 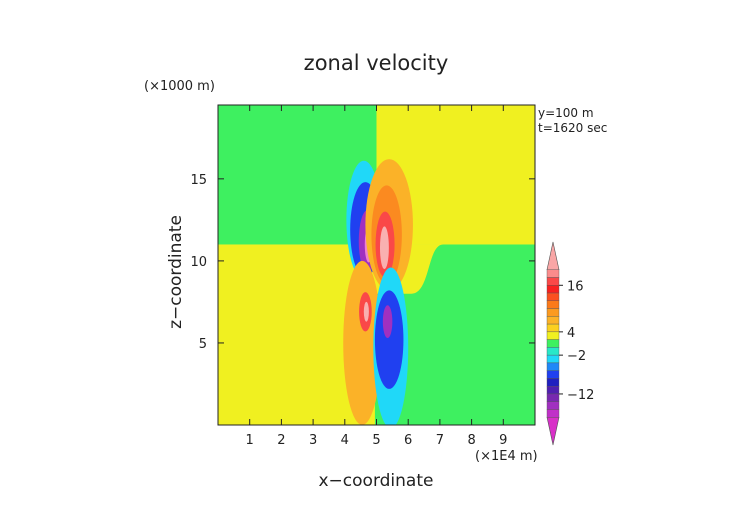 What do you see at coordinates (387, 322) in the screenshot?
I see `feature-lower-right-purple` at bounding box center [387, 322].